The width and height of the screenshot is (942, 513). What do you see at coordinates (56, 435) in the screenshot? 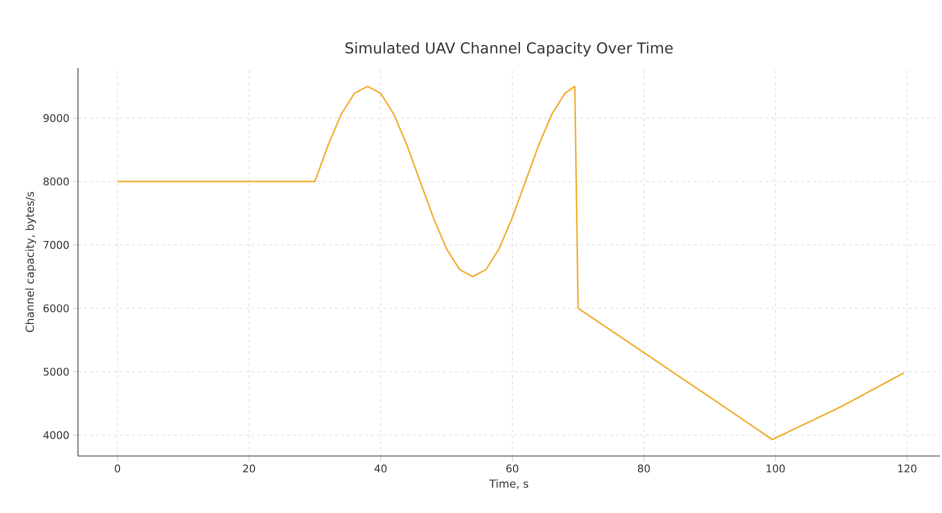
I see `y-tick-label: 4000` at bounding box center [56, 435].